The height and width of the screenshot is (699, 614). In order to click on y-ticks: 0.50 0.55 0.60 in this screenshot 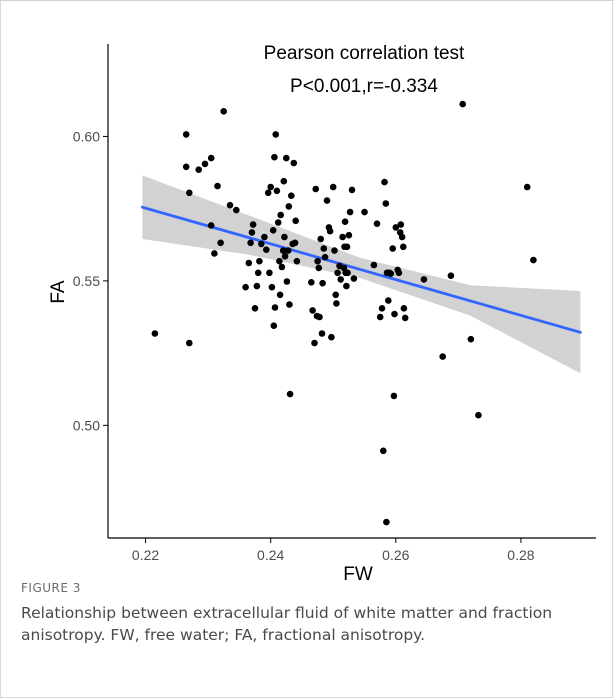, I will do `click(90, 280)`.